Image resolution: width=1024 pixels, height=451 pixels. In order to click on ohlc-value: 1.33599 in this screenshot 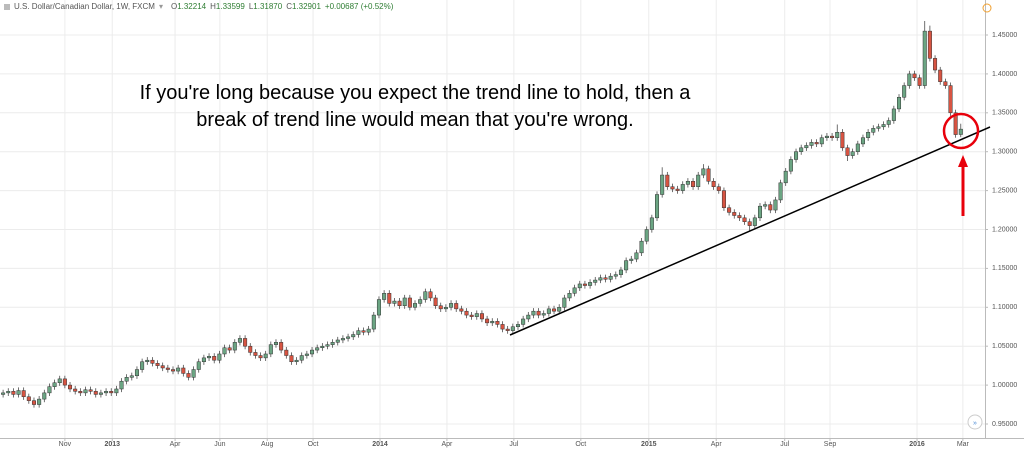, I will do `click(230, 6)`.